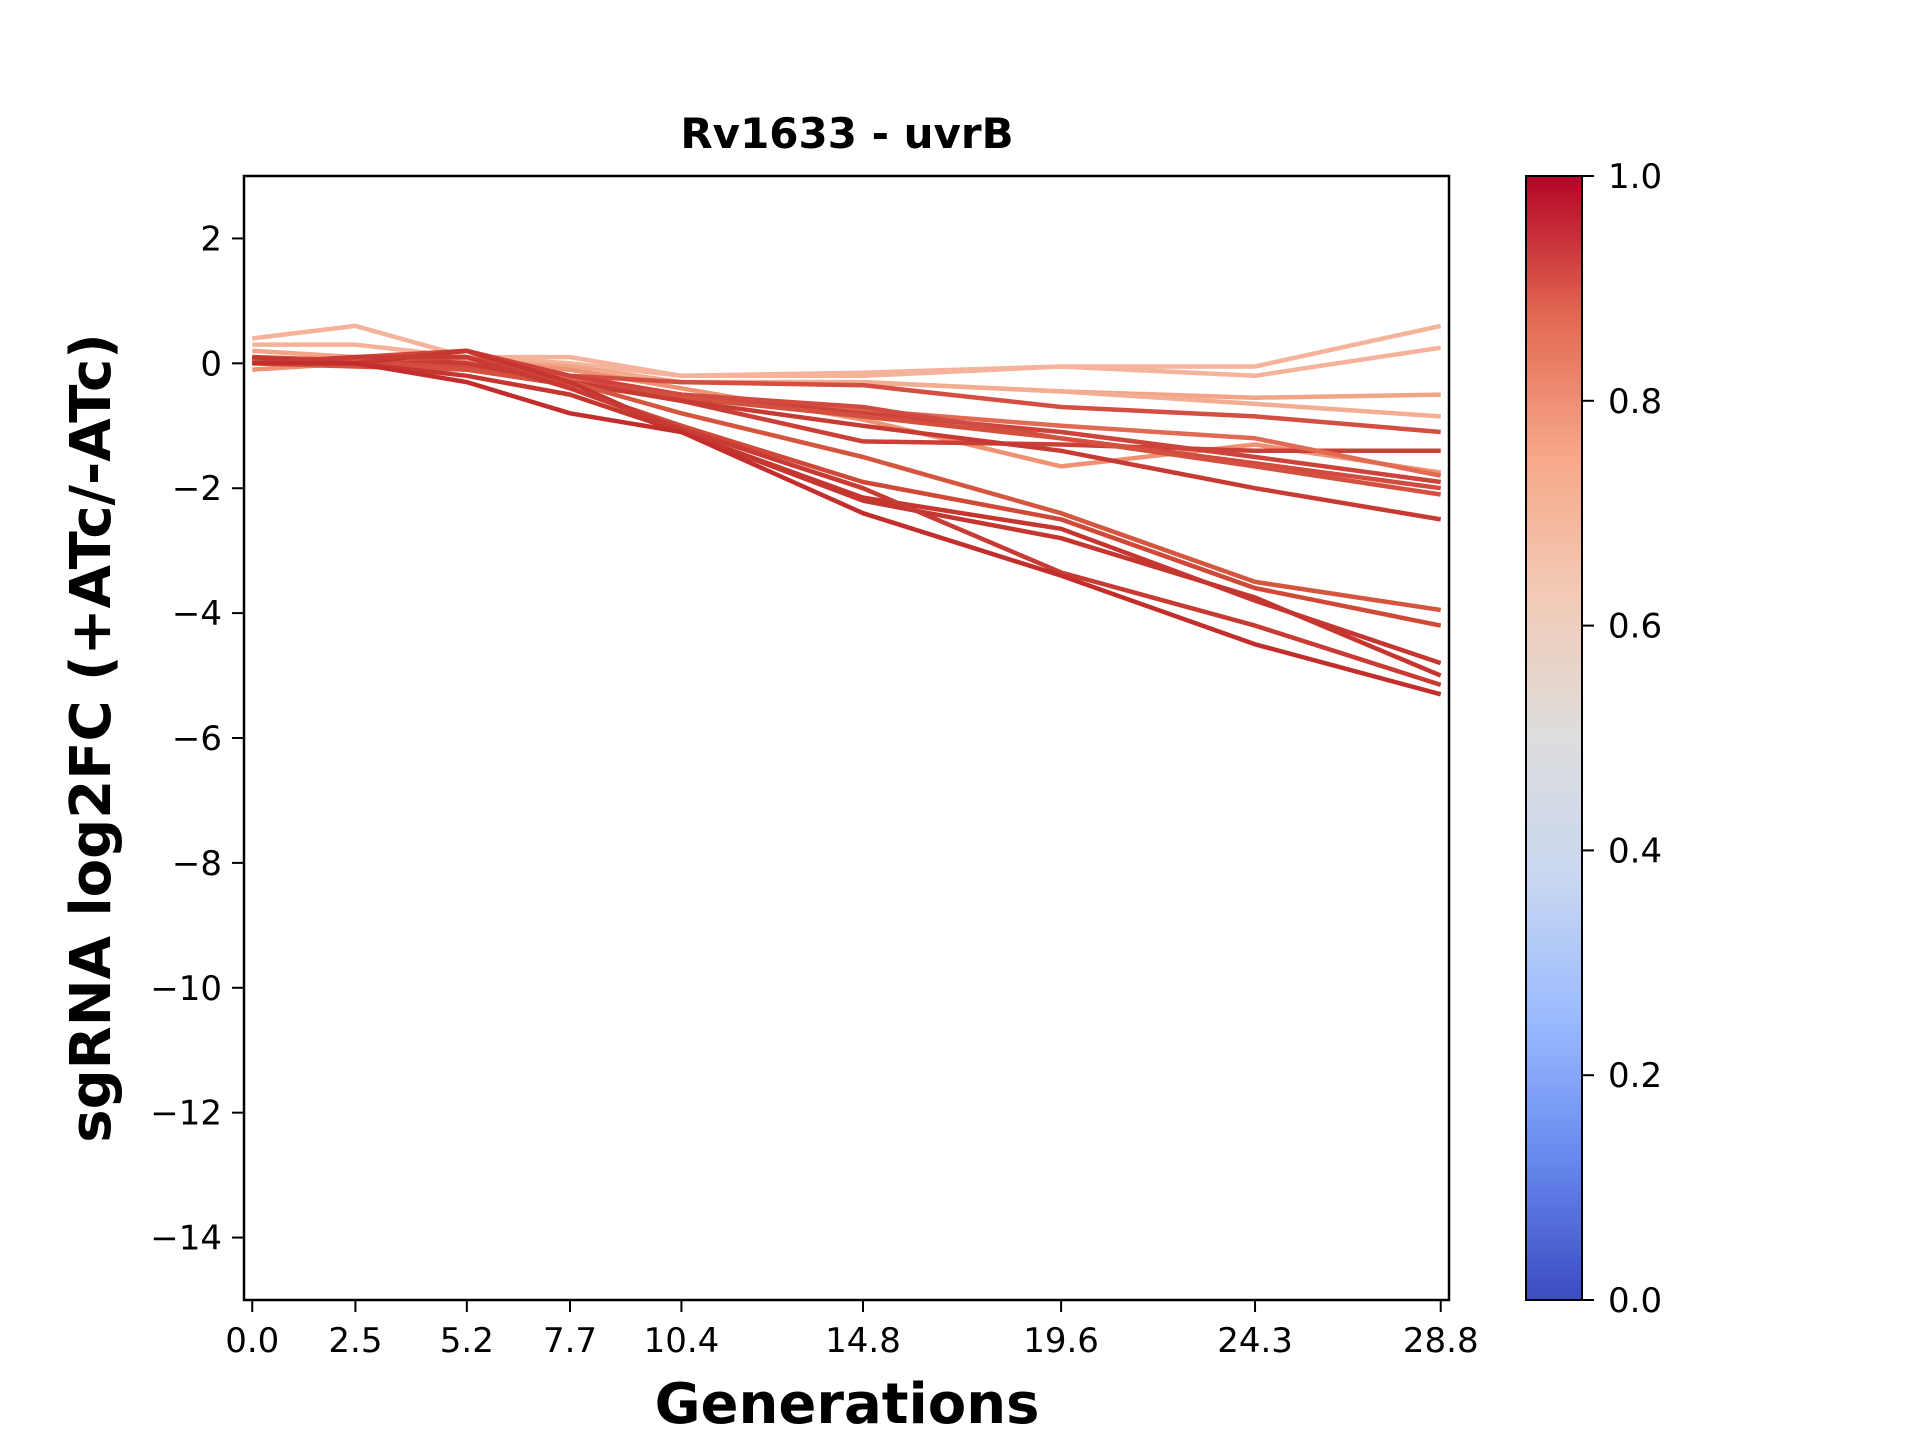  Describe the element at coordinates (467, 1341) in the screenshot. I see `x-tick-label: 5.2` at that location.